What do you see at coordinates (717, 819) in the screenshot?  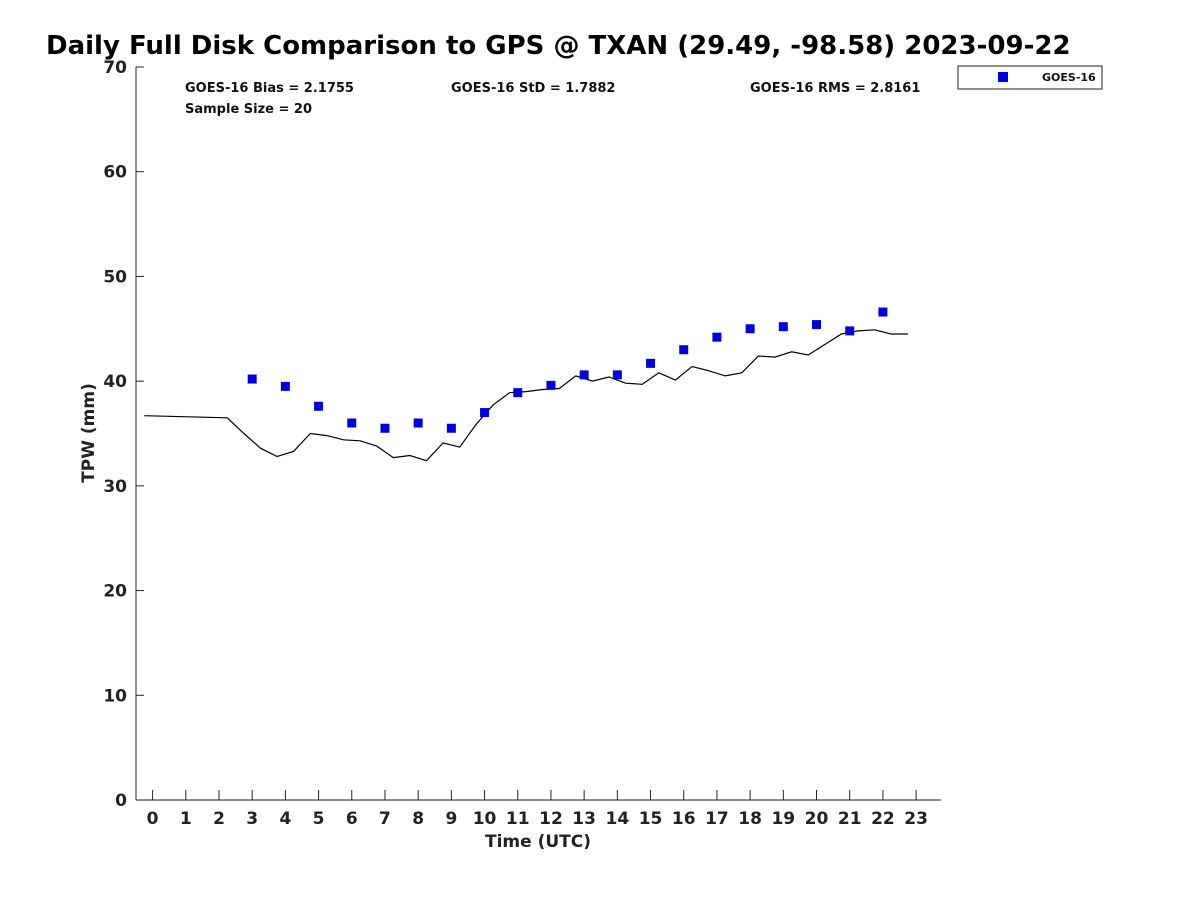 I see `x-tick-label: 17` at bounding box center [717, 819].